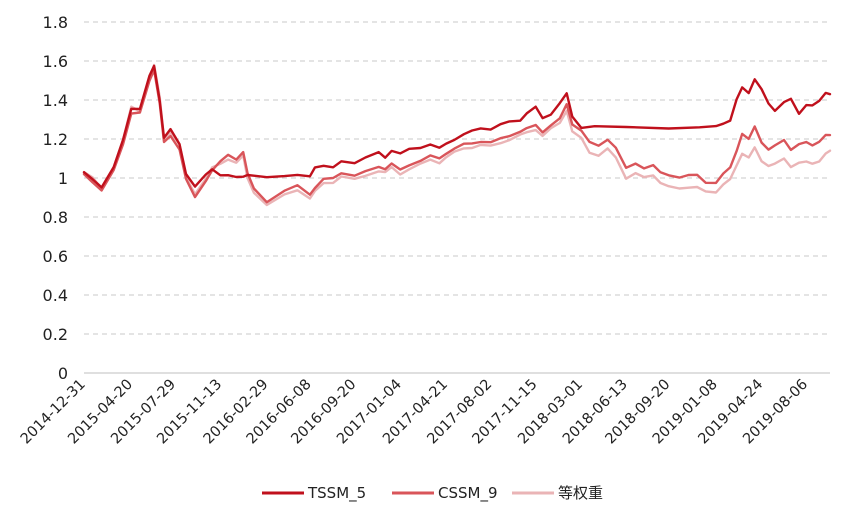 The width and height of the screenshot is (865, 523). Describe the element at coordinates (336, 493) in the screenshot. I see `legend-label-tssm-5: TSSM_5` at that location.